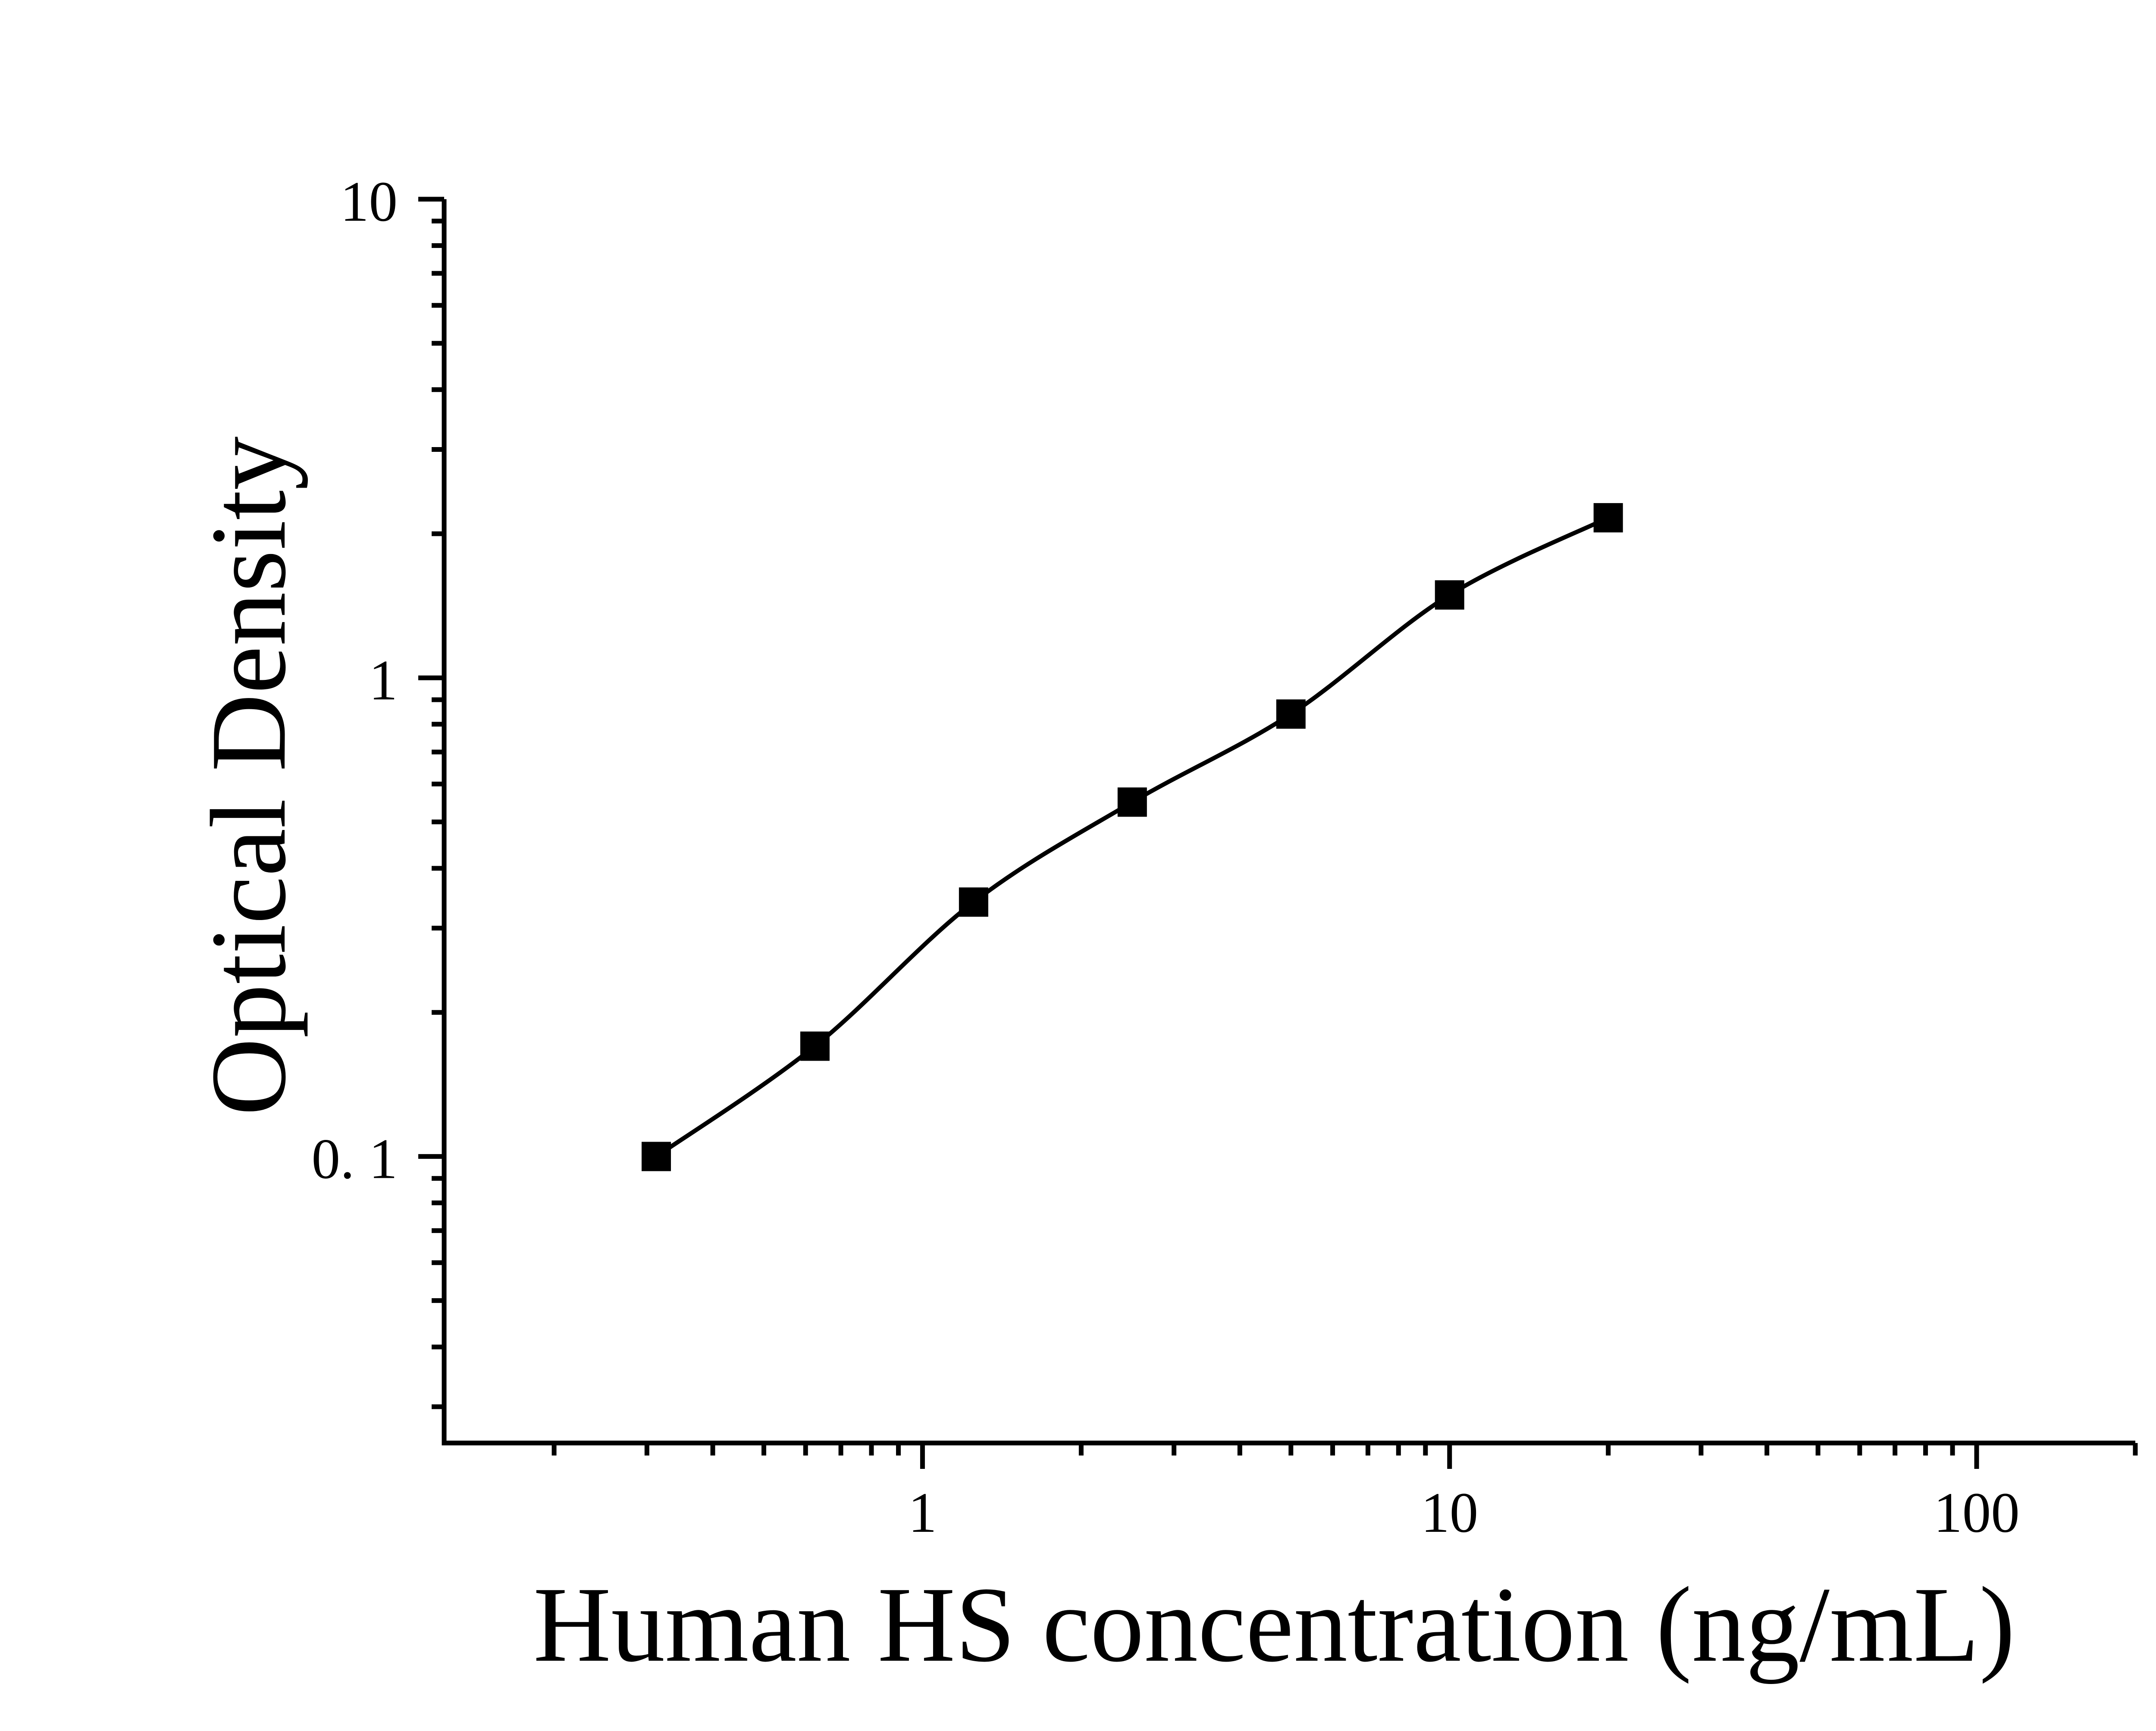 The image size is (2156, 1731). I want to click on y-axis-title: Optical Density, so click(248, 776).